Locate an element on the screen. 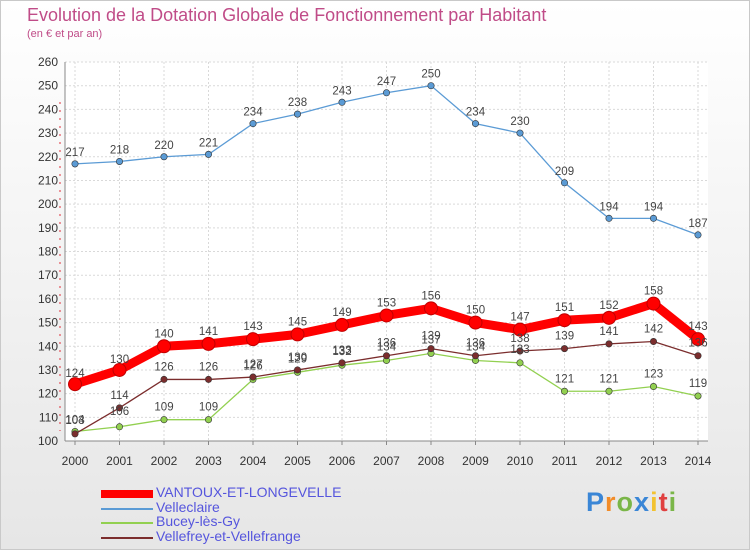 This screenshot has width=750, height=550. data-label: 153 is located at coordinates (386, 303).